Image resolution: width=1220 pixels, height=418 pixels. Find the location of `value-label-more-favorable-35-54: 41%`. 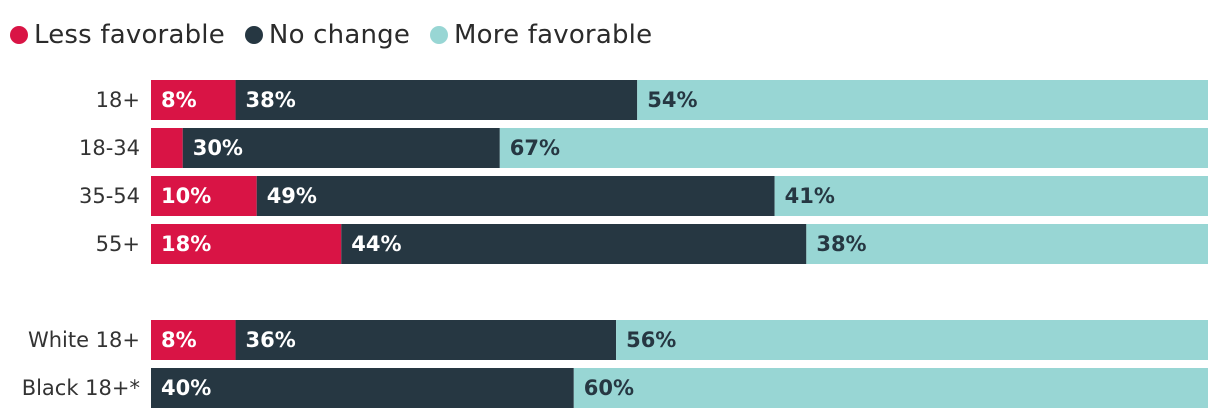

value-label-more-favorable-35-54: 41% is located at coordinates (810, 196).